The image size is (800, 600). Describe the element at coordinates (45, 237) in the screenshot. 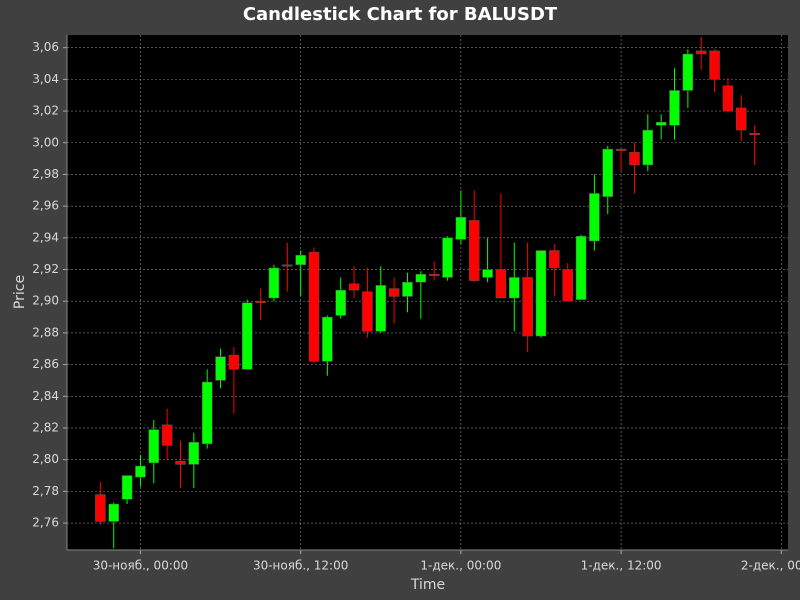

I see `y-tick-label: 2,94` at that location.